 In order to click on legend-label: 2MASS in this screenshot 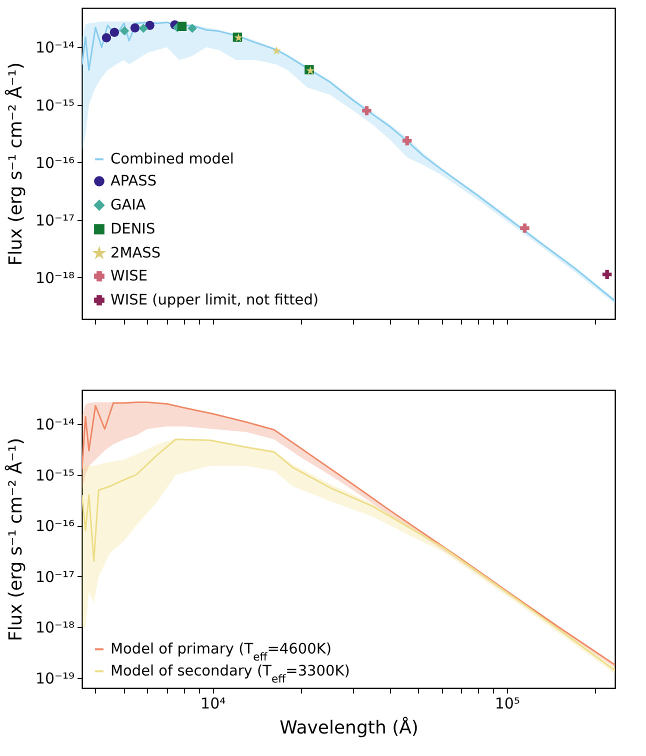, I will do `click(135, 253)`.